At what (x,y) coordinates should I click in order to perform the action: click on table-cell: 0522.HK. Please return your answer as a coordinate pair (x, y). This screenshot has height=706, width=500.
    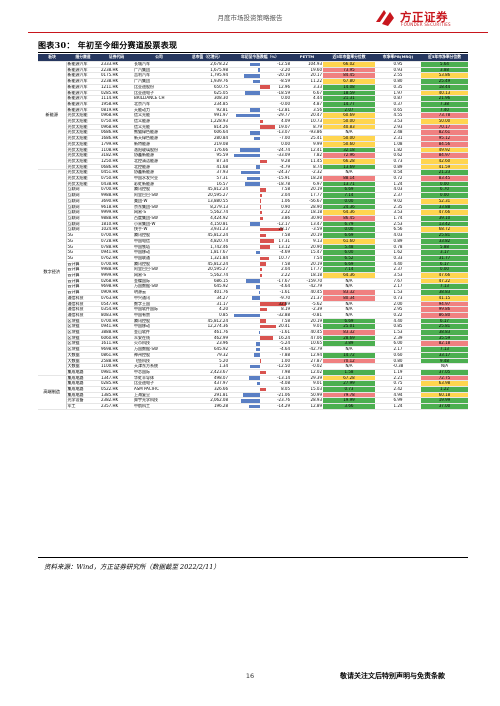
    Looking at the image, I should click on (116, 389).